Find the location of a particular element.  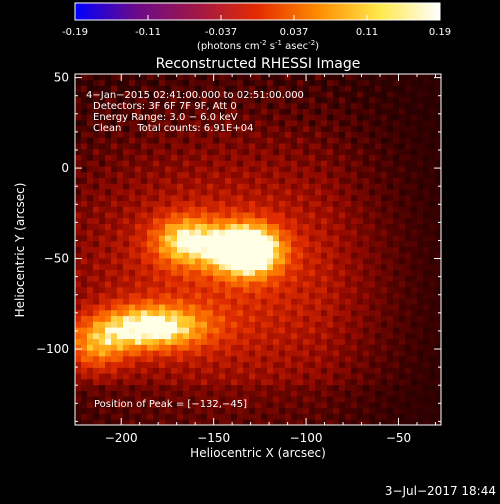

info-detectors: Detectors: 3F 6F 7F 9F, Att 0 is located at coordinates (165, 106).